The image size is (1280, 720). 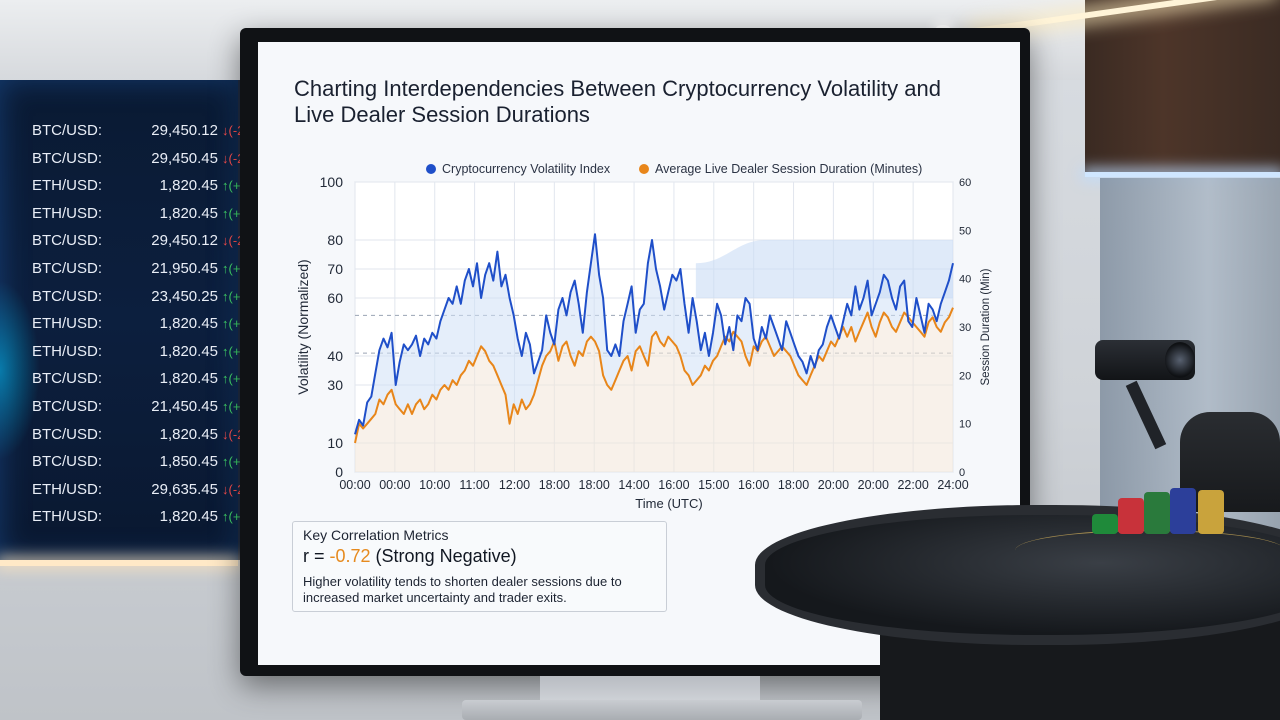 I want to click on x-tick-label: 24:00, so click(x=952, y=485).